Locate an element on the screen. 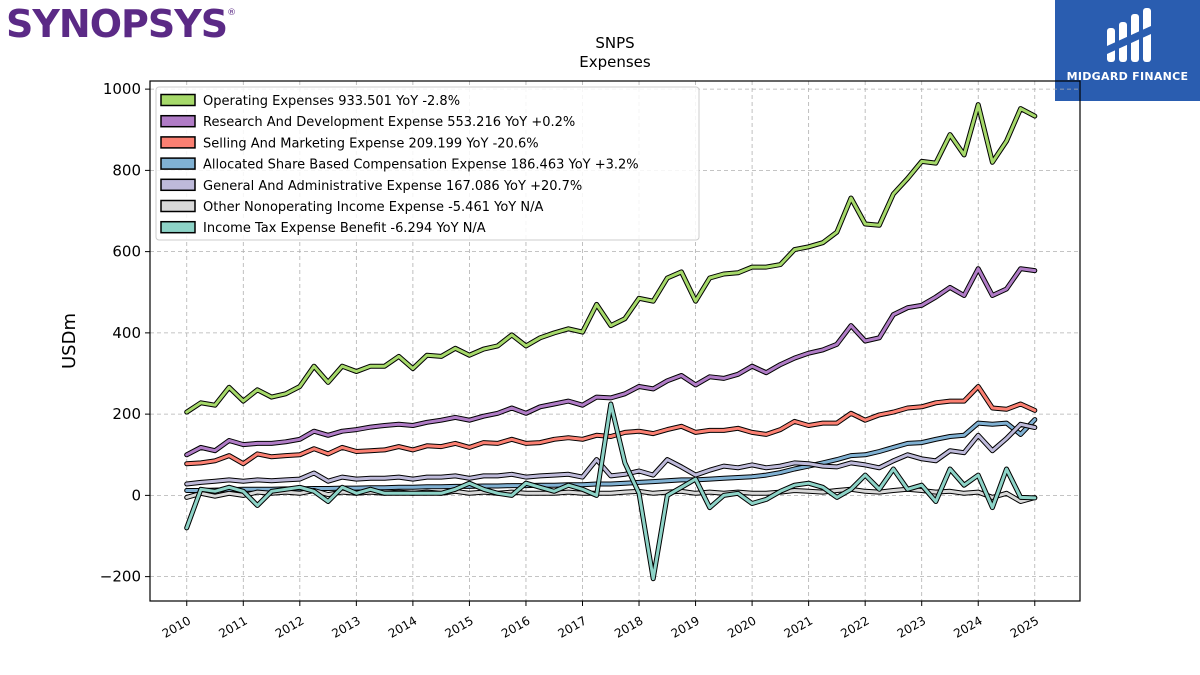  y-tick-label: 400 is located at coordinates (126, 333).